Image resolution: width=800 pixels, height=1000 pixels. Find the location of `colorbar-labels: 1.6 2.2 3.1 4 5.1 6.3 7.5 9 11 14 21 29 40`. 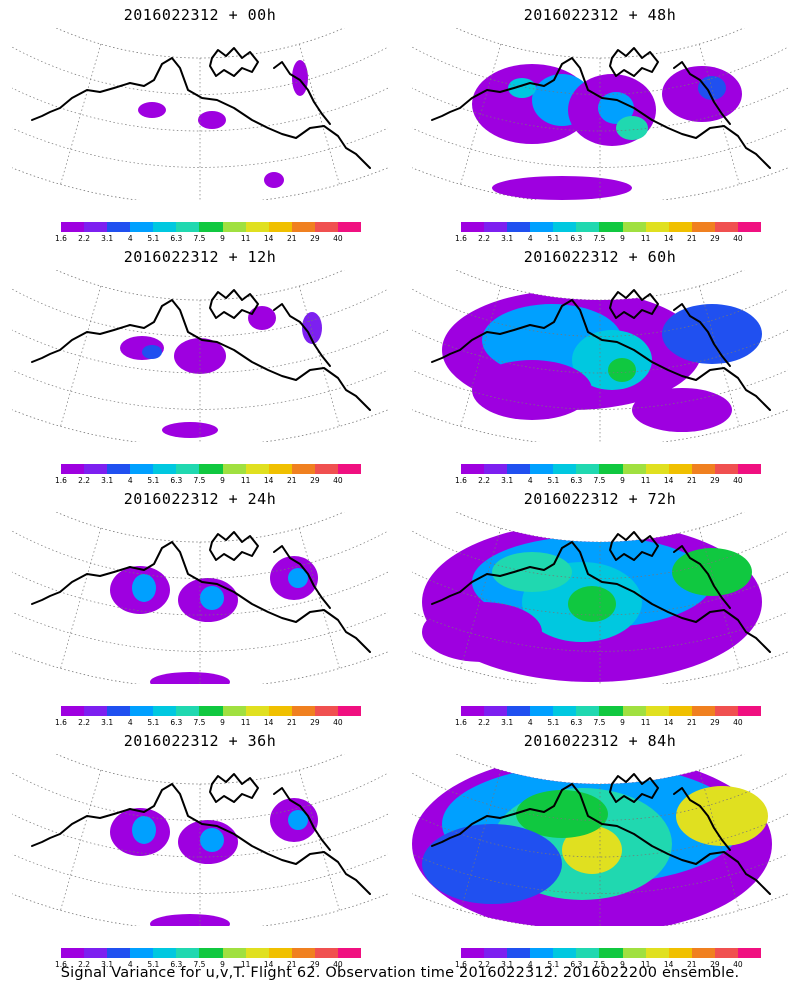

colorbar-labels: 1.6 2.2 3.1 4 5.1 6.3 7.5 9 11 14 21 29 40 is located at coordinates (208, 481).